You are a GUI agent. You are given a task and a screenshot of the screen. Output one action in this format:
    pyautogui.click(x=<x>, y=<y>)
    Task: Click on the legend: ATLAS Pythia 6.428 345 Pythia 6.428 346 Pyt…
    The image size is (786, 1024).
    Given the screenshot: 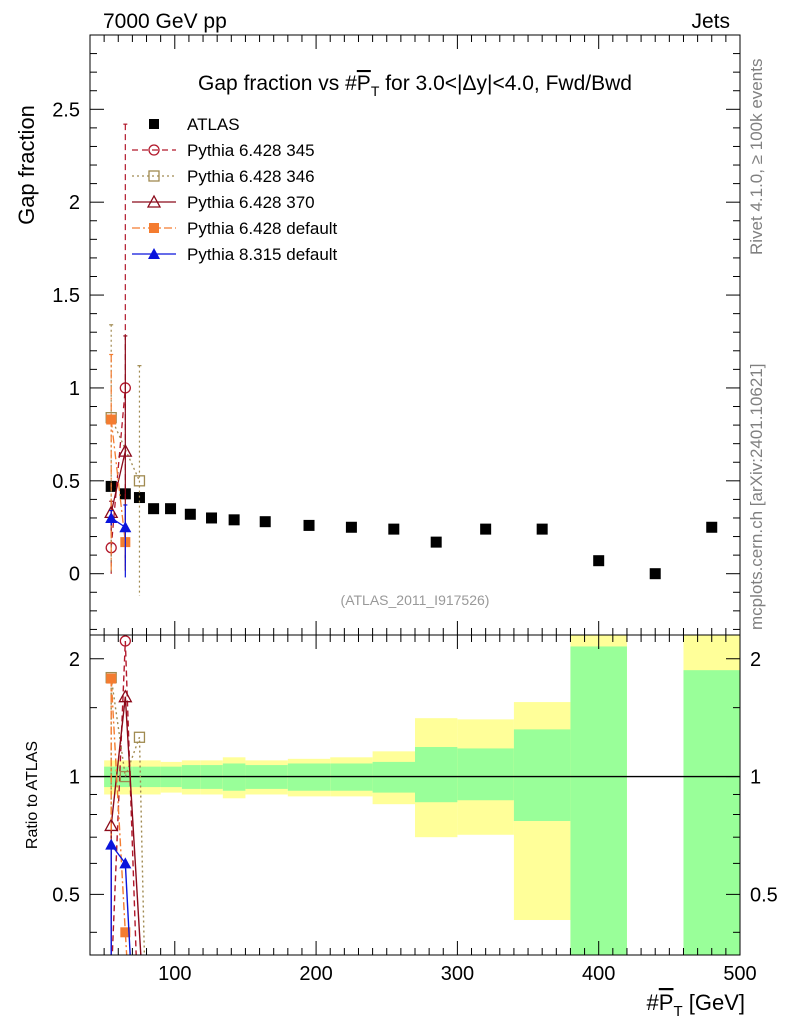 What is the action you would take?
    pyautogui.click(x=235, y=189)
    